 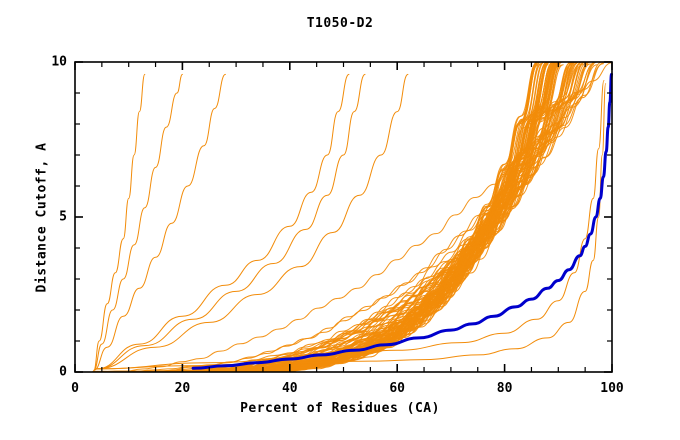 I want to click on x-tick-label: 100, so click(x=612, y=388).